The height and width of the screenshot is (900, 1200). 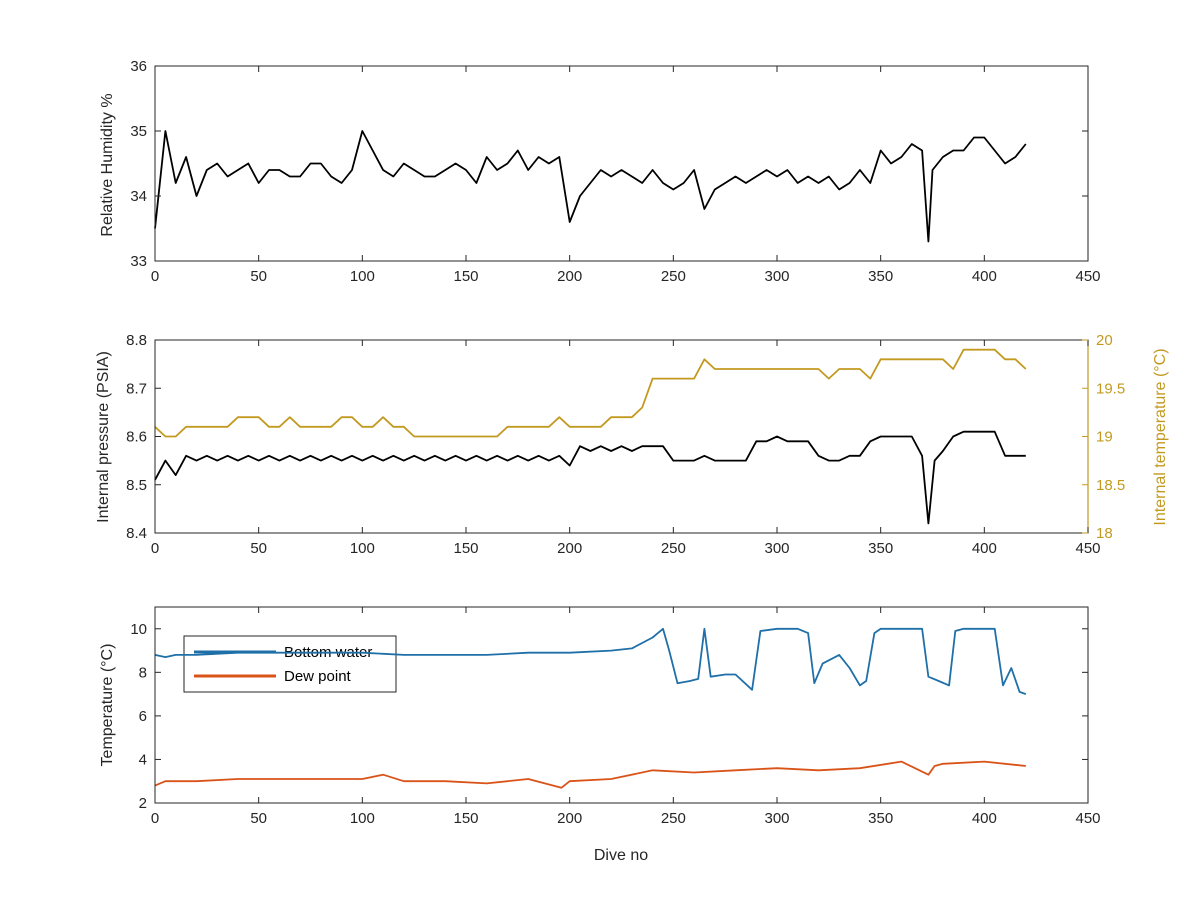 I want to click on temperature-y-tick-label: 2, so click(x=143, y=803).